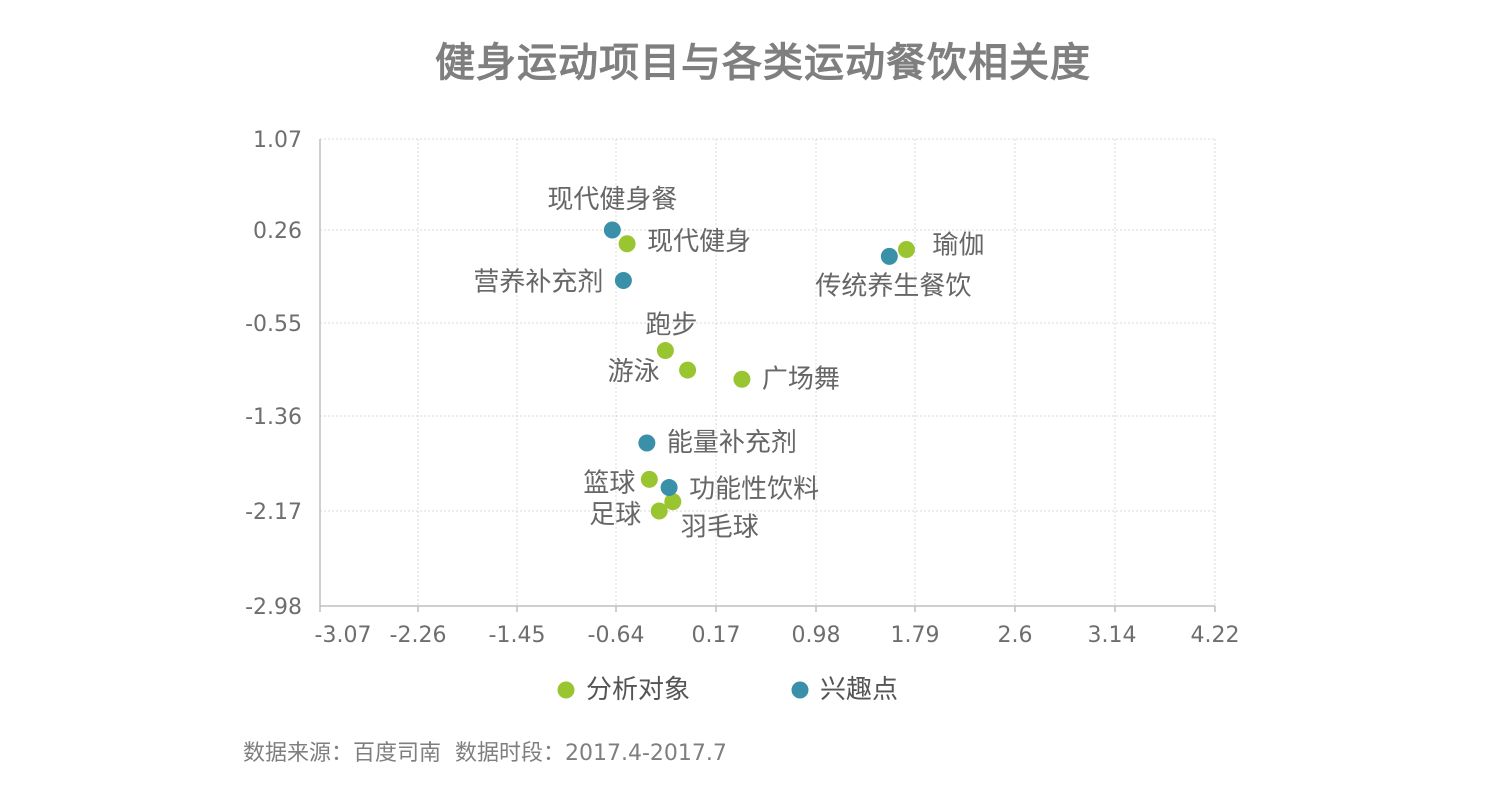  What do you see at coordinates (859, 690) in the screenshot?
I see `legend-label: 兴趣点` at bounding box center [859, 690].